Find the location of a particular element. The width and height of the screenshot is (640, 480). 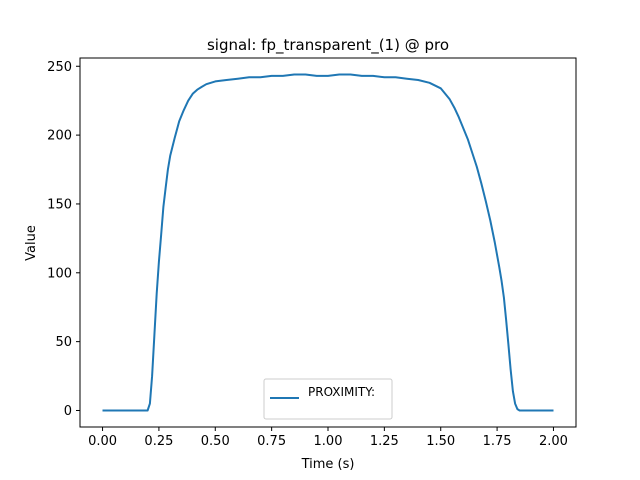

y-tick-label: 150 is located at coordinates (59, 204).